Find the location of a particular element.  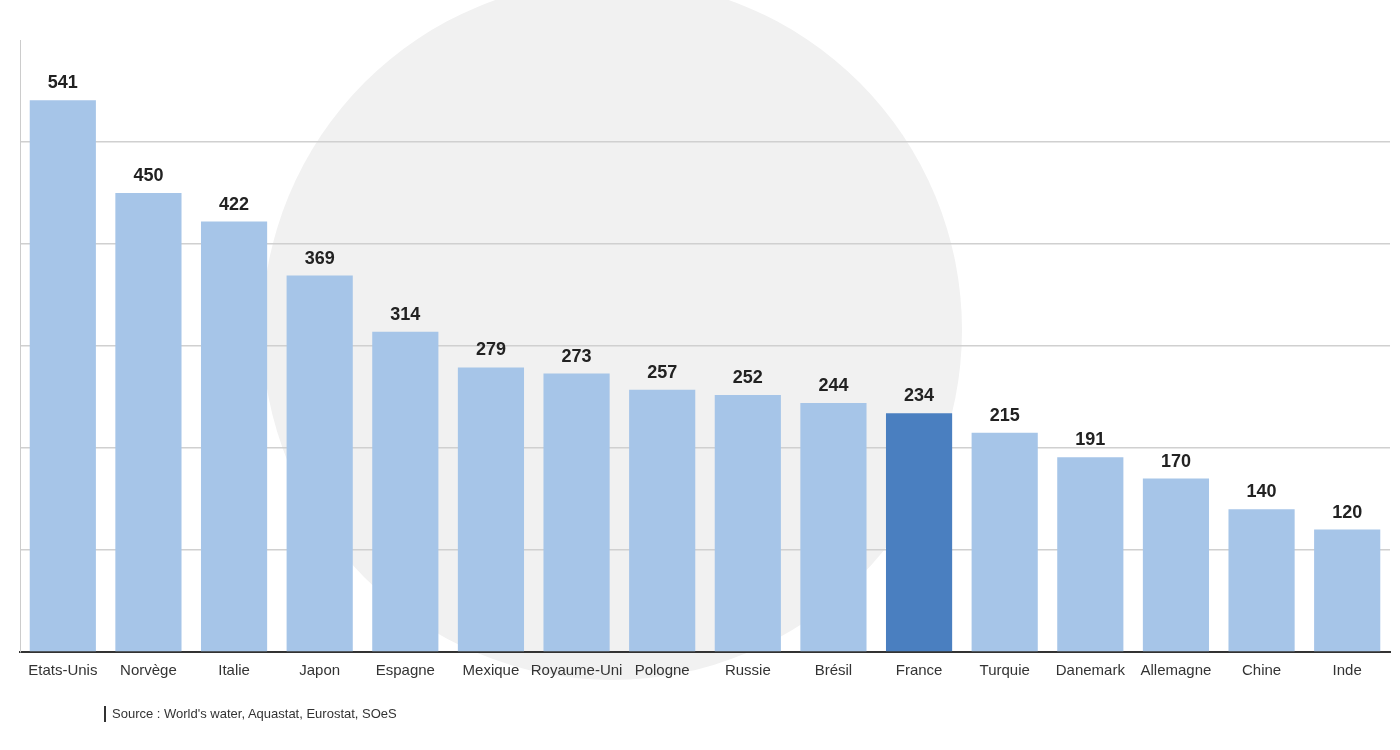

x-tick-label: Norvège is located at coordinates (148, 670).